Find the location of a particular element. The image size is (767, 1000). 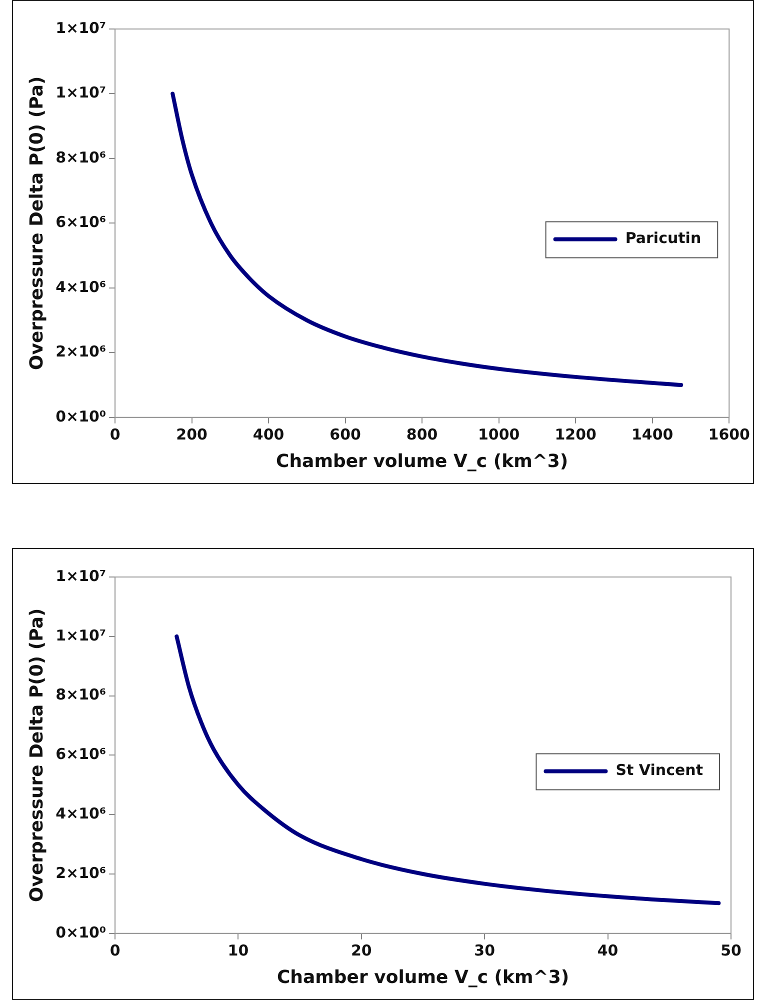

legend-label: St Vincent is located at coordinates (660, 770).